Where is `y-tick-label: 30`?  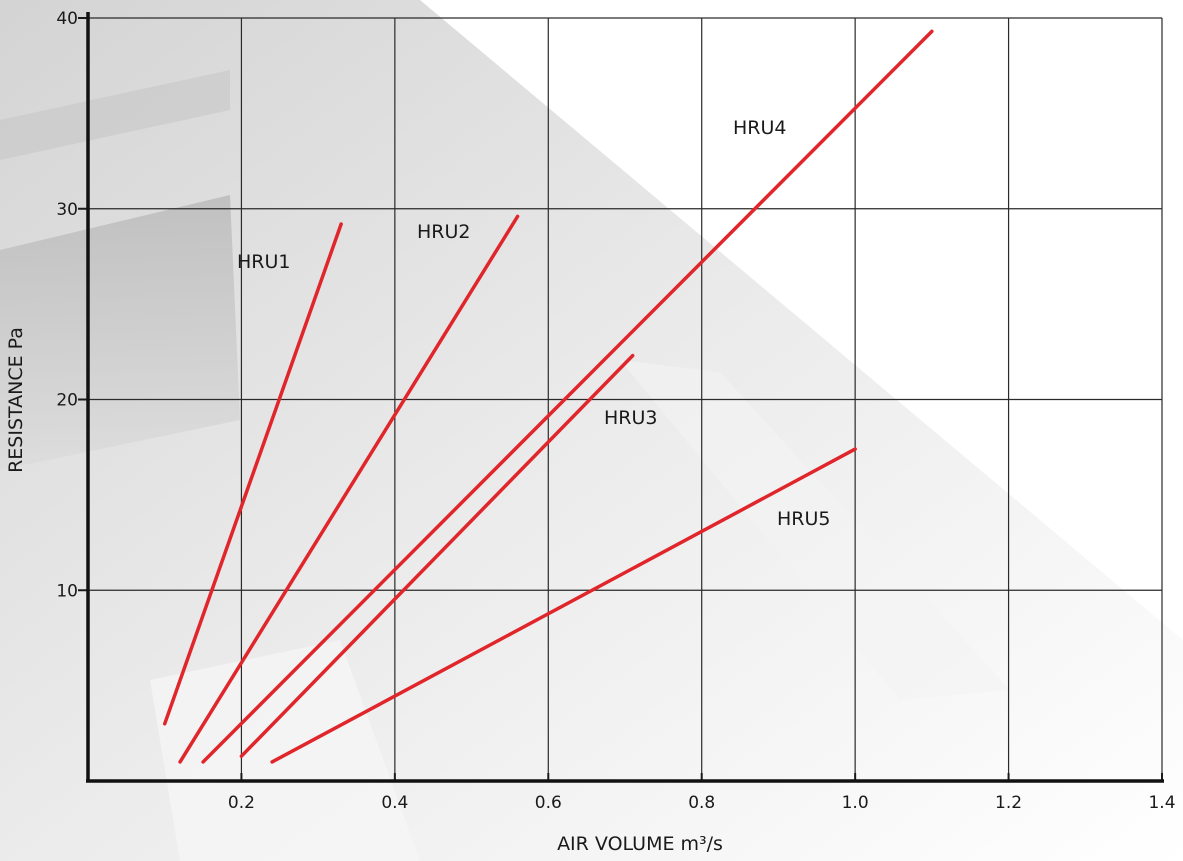 y-tick-label: 30 is located at coordinates (67, 210).